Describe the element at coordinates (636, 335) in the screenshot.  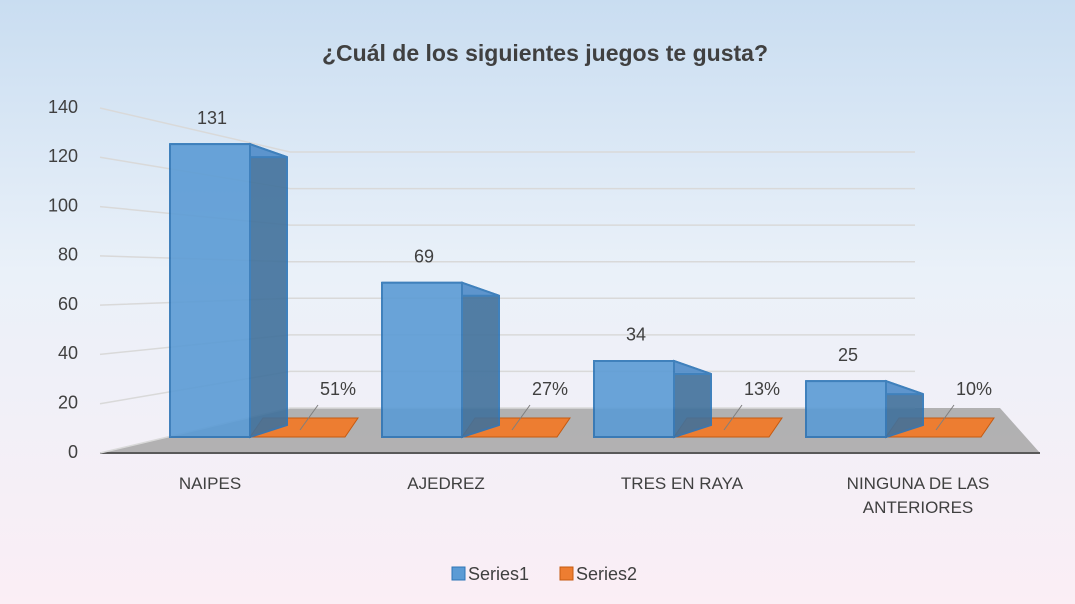
I see `data-label: 34` at that location.